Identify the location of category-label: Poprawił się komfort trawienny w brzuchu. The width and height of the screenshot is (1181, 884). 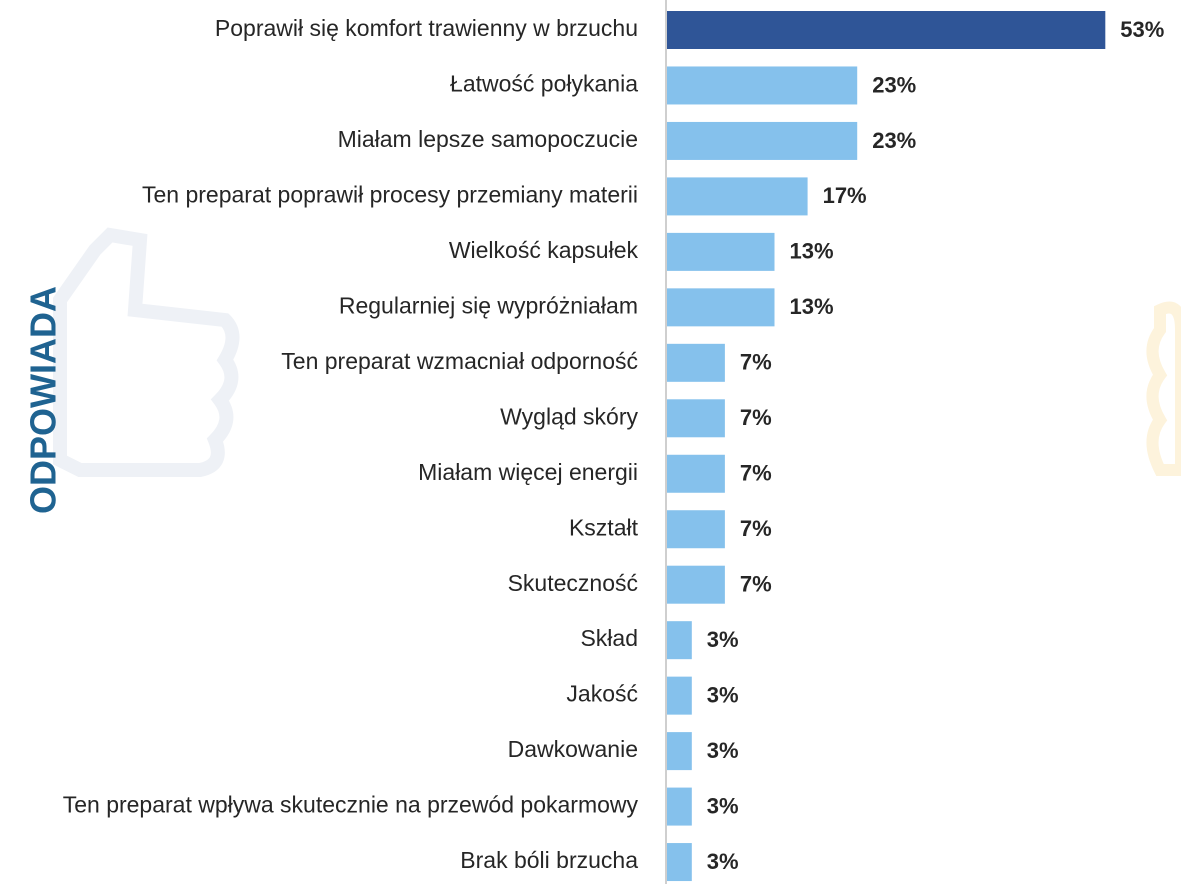
(426, 28).